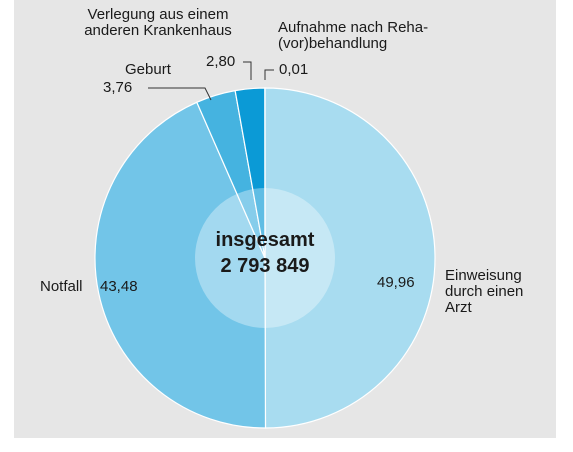 This screenshot has height=452, width=573. I want to click on category-label: Notfall, so click(61, 286).